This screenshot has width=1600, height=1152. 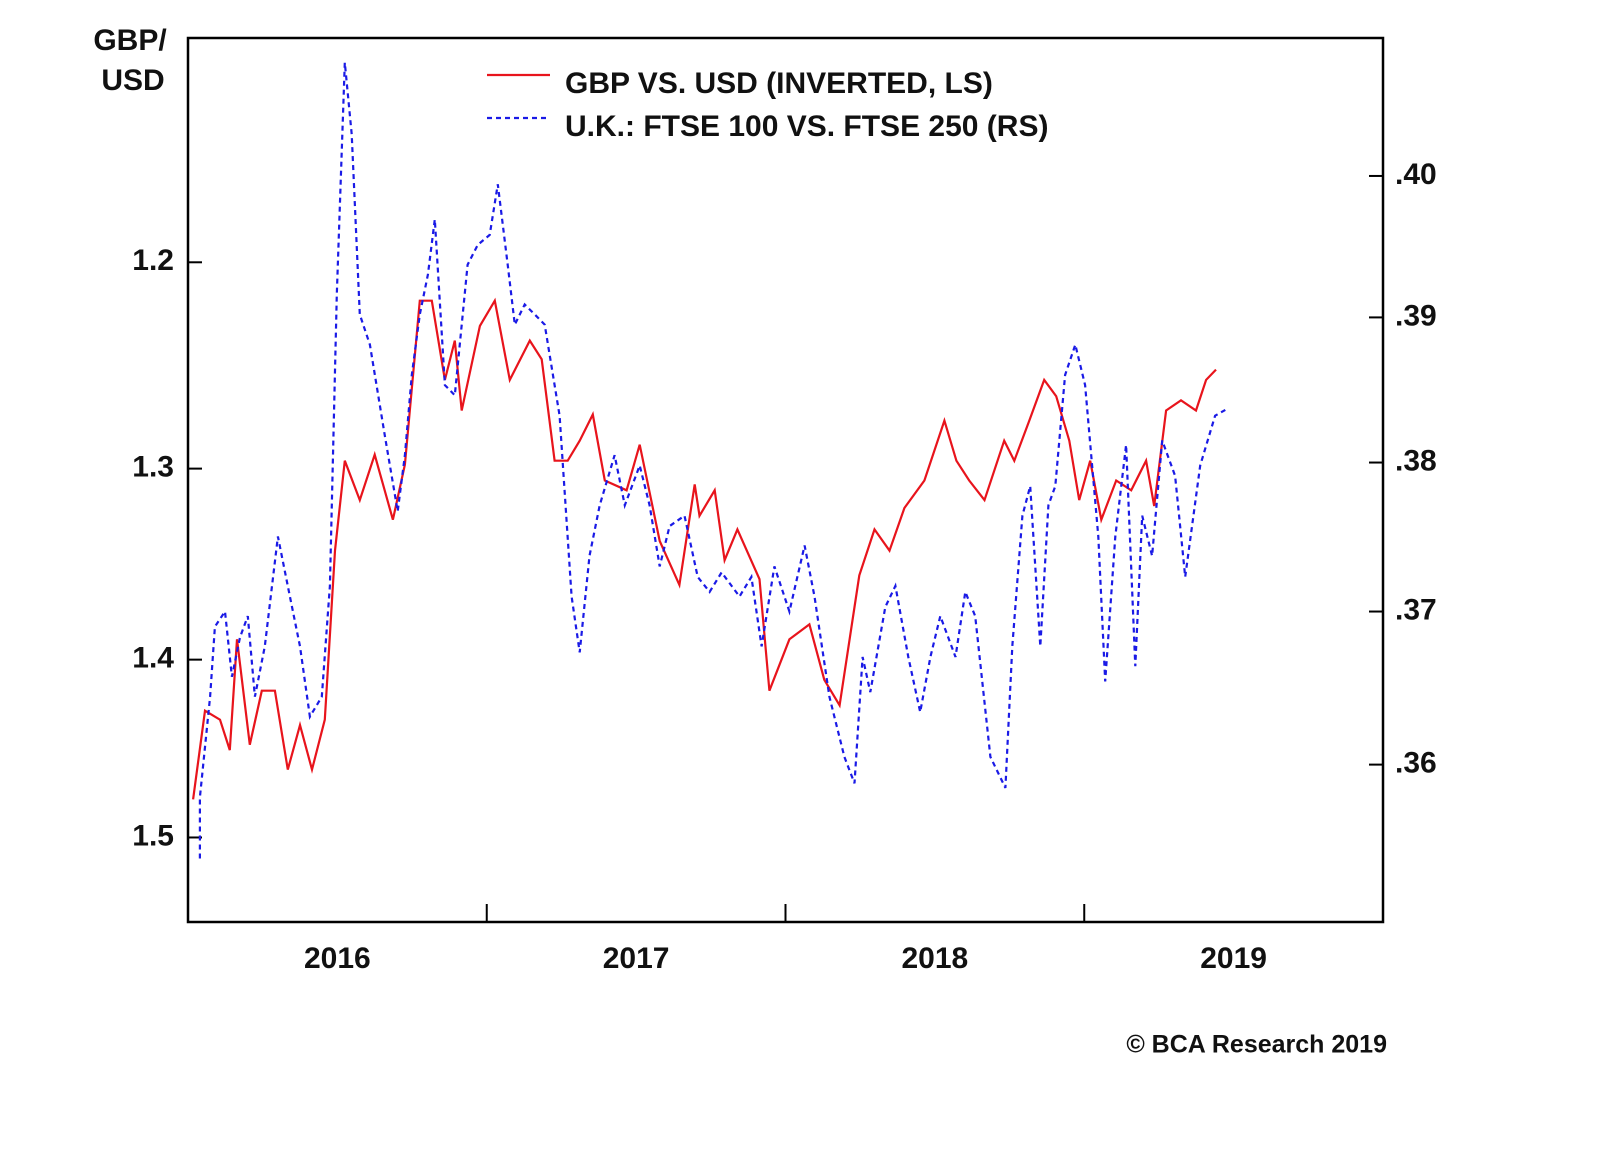 I want to click on x-tick-label: 2016, so click(x=337, y=958).